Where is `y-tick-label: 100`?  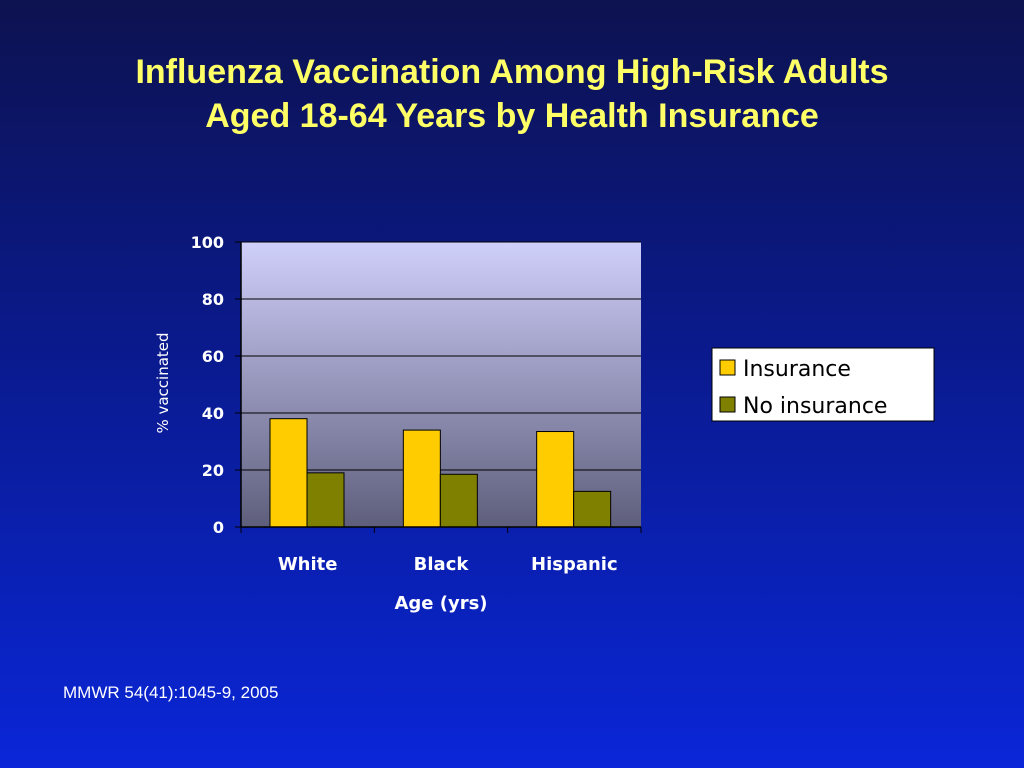 y-tick-label: 100 is located at coordinates (207, 242).